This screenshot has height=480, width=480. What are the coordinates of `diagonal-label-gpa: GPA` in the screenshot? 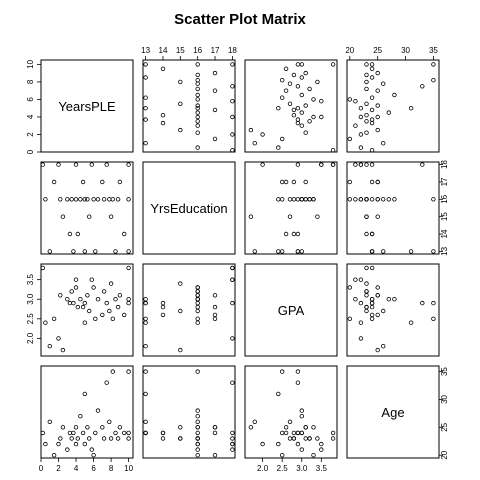 It's located at (291, 310).